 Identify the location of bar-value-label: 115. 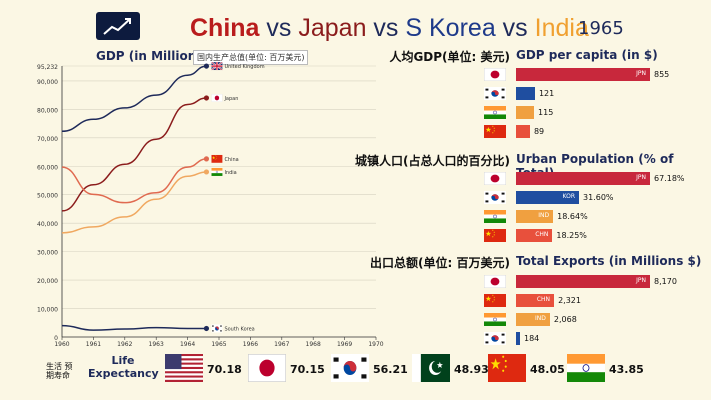
(546, 112).